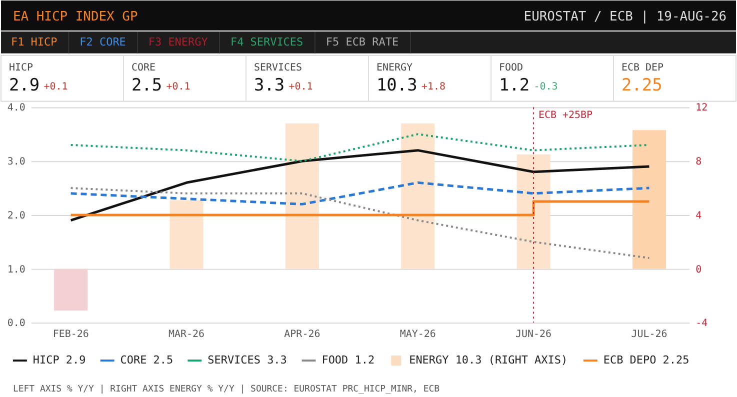 This screenshot has width=737, height=397. What do you see at coordinates (143, 68) in the screenshot?
I see `text: CORE` at bounding box center [143, 68].